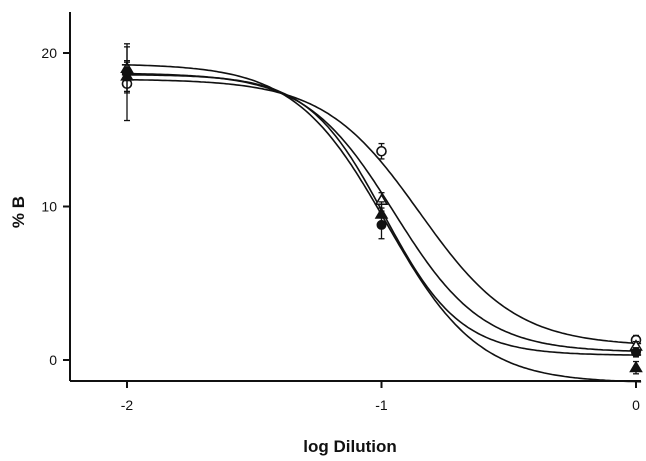 Image resolution: width=646 pixels, height=461 pixels. What do you see at coordinates (53, 360) in the screenshot?
I see `y-tick-label: 0` at bounding box center [53, 360].